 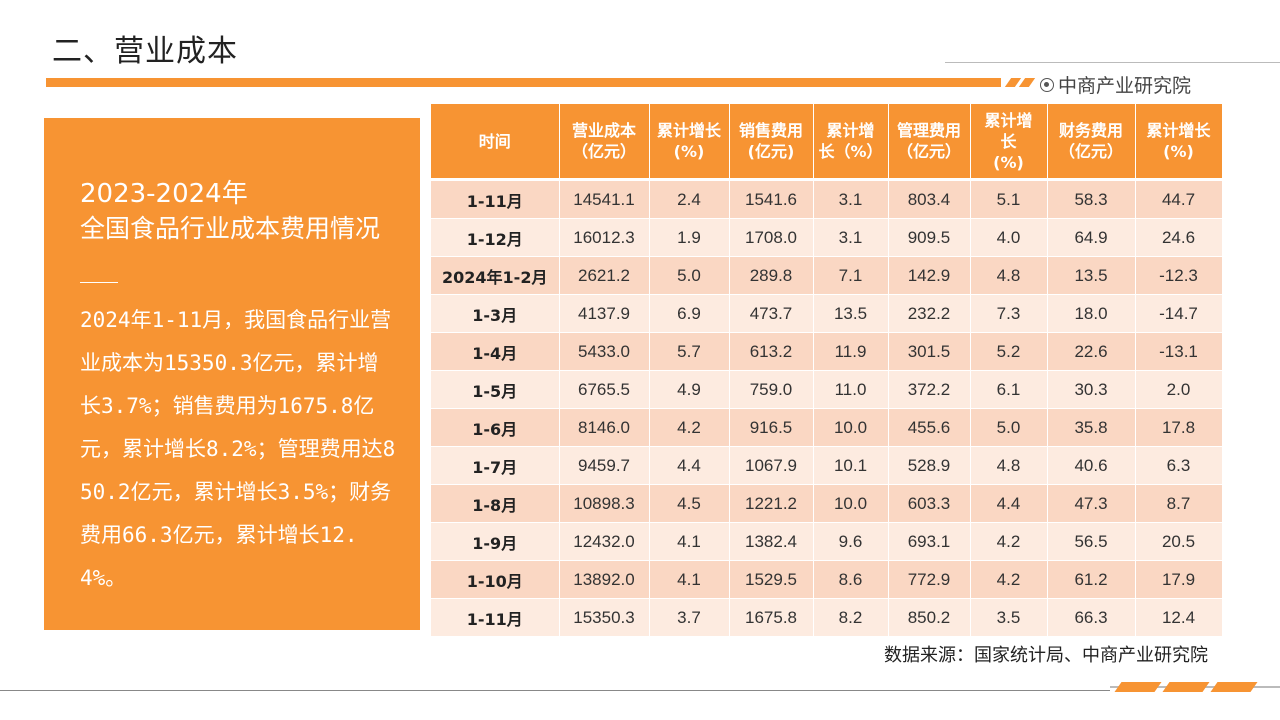 I want to click on cell-cost: 6765.5, so click(x=604, y=389).